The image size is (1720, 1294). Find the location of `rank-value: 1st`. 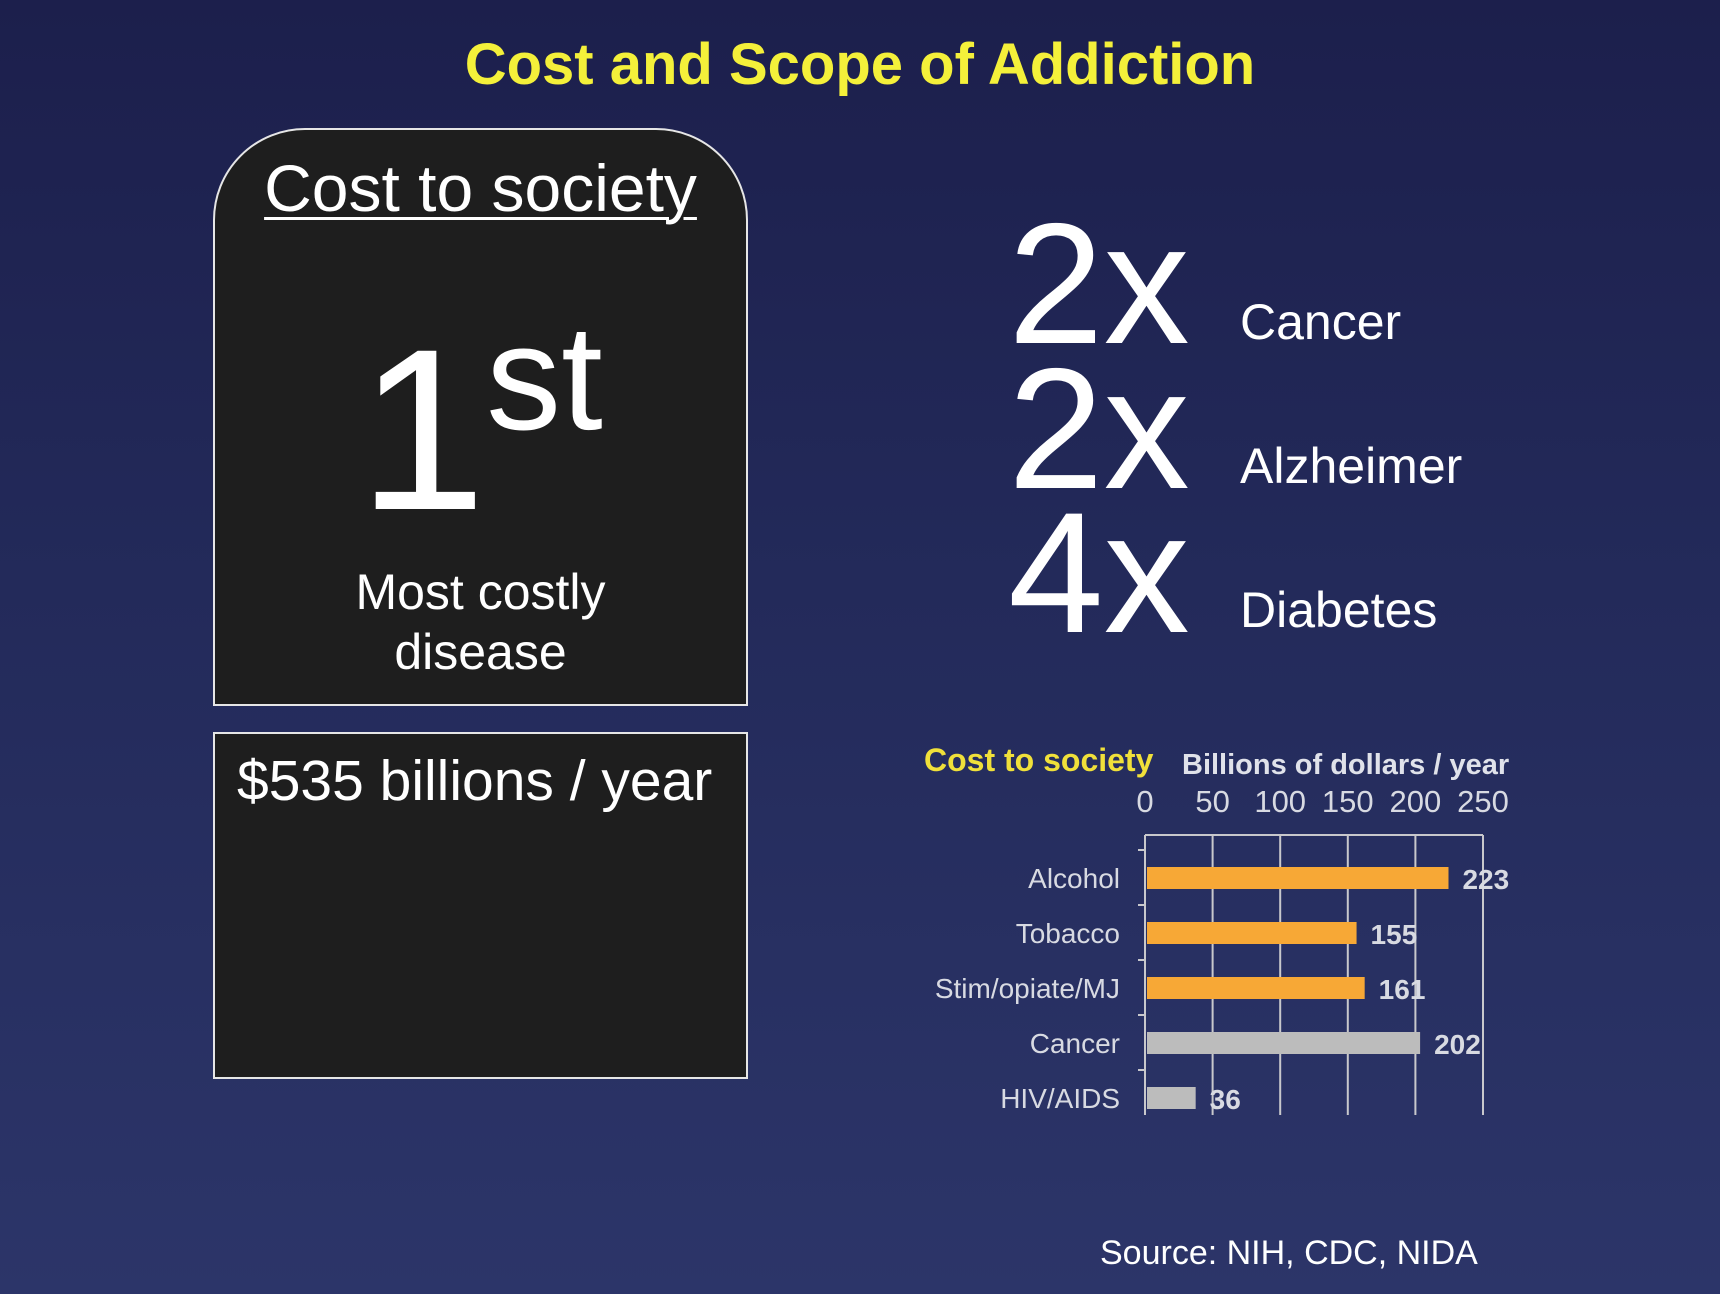

rank-value: 1st is located at coordinates (480, 430).